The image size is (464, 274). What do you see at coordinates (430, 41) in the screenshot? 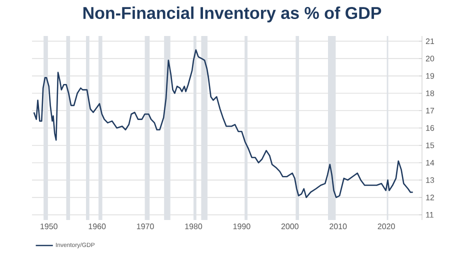
I see `y-tick-label: 21` at bounding box center [430, 41].